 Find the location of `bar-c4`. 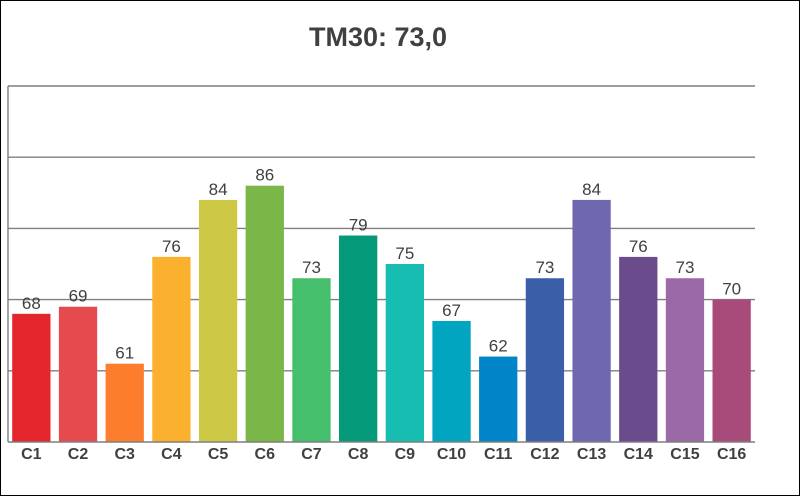

bar-c4 is located at coordinates (171, 349).